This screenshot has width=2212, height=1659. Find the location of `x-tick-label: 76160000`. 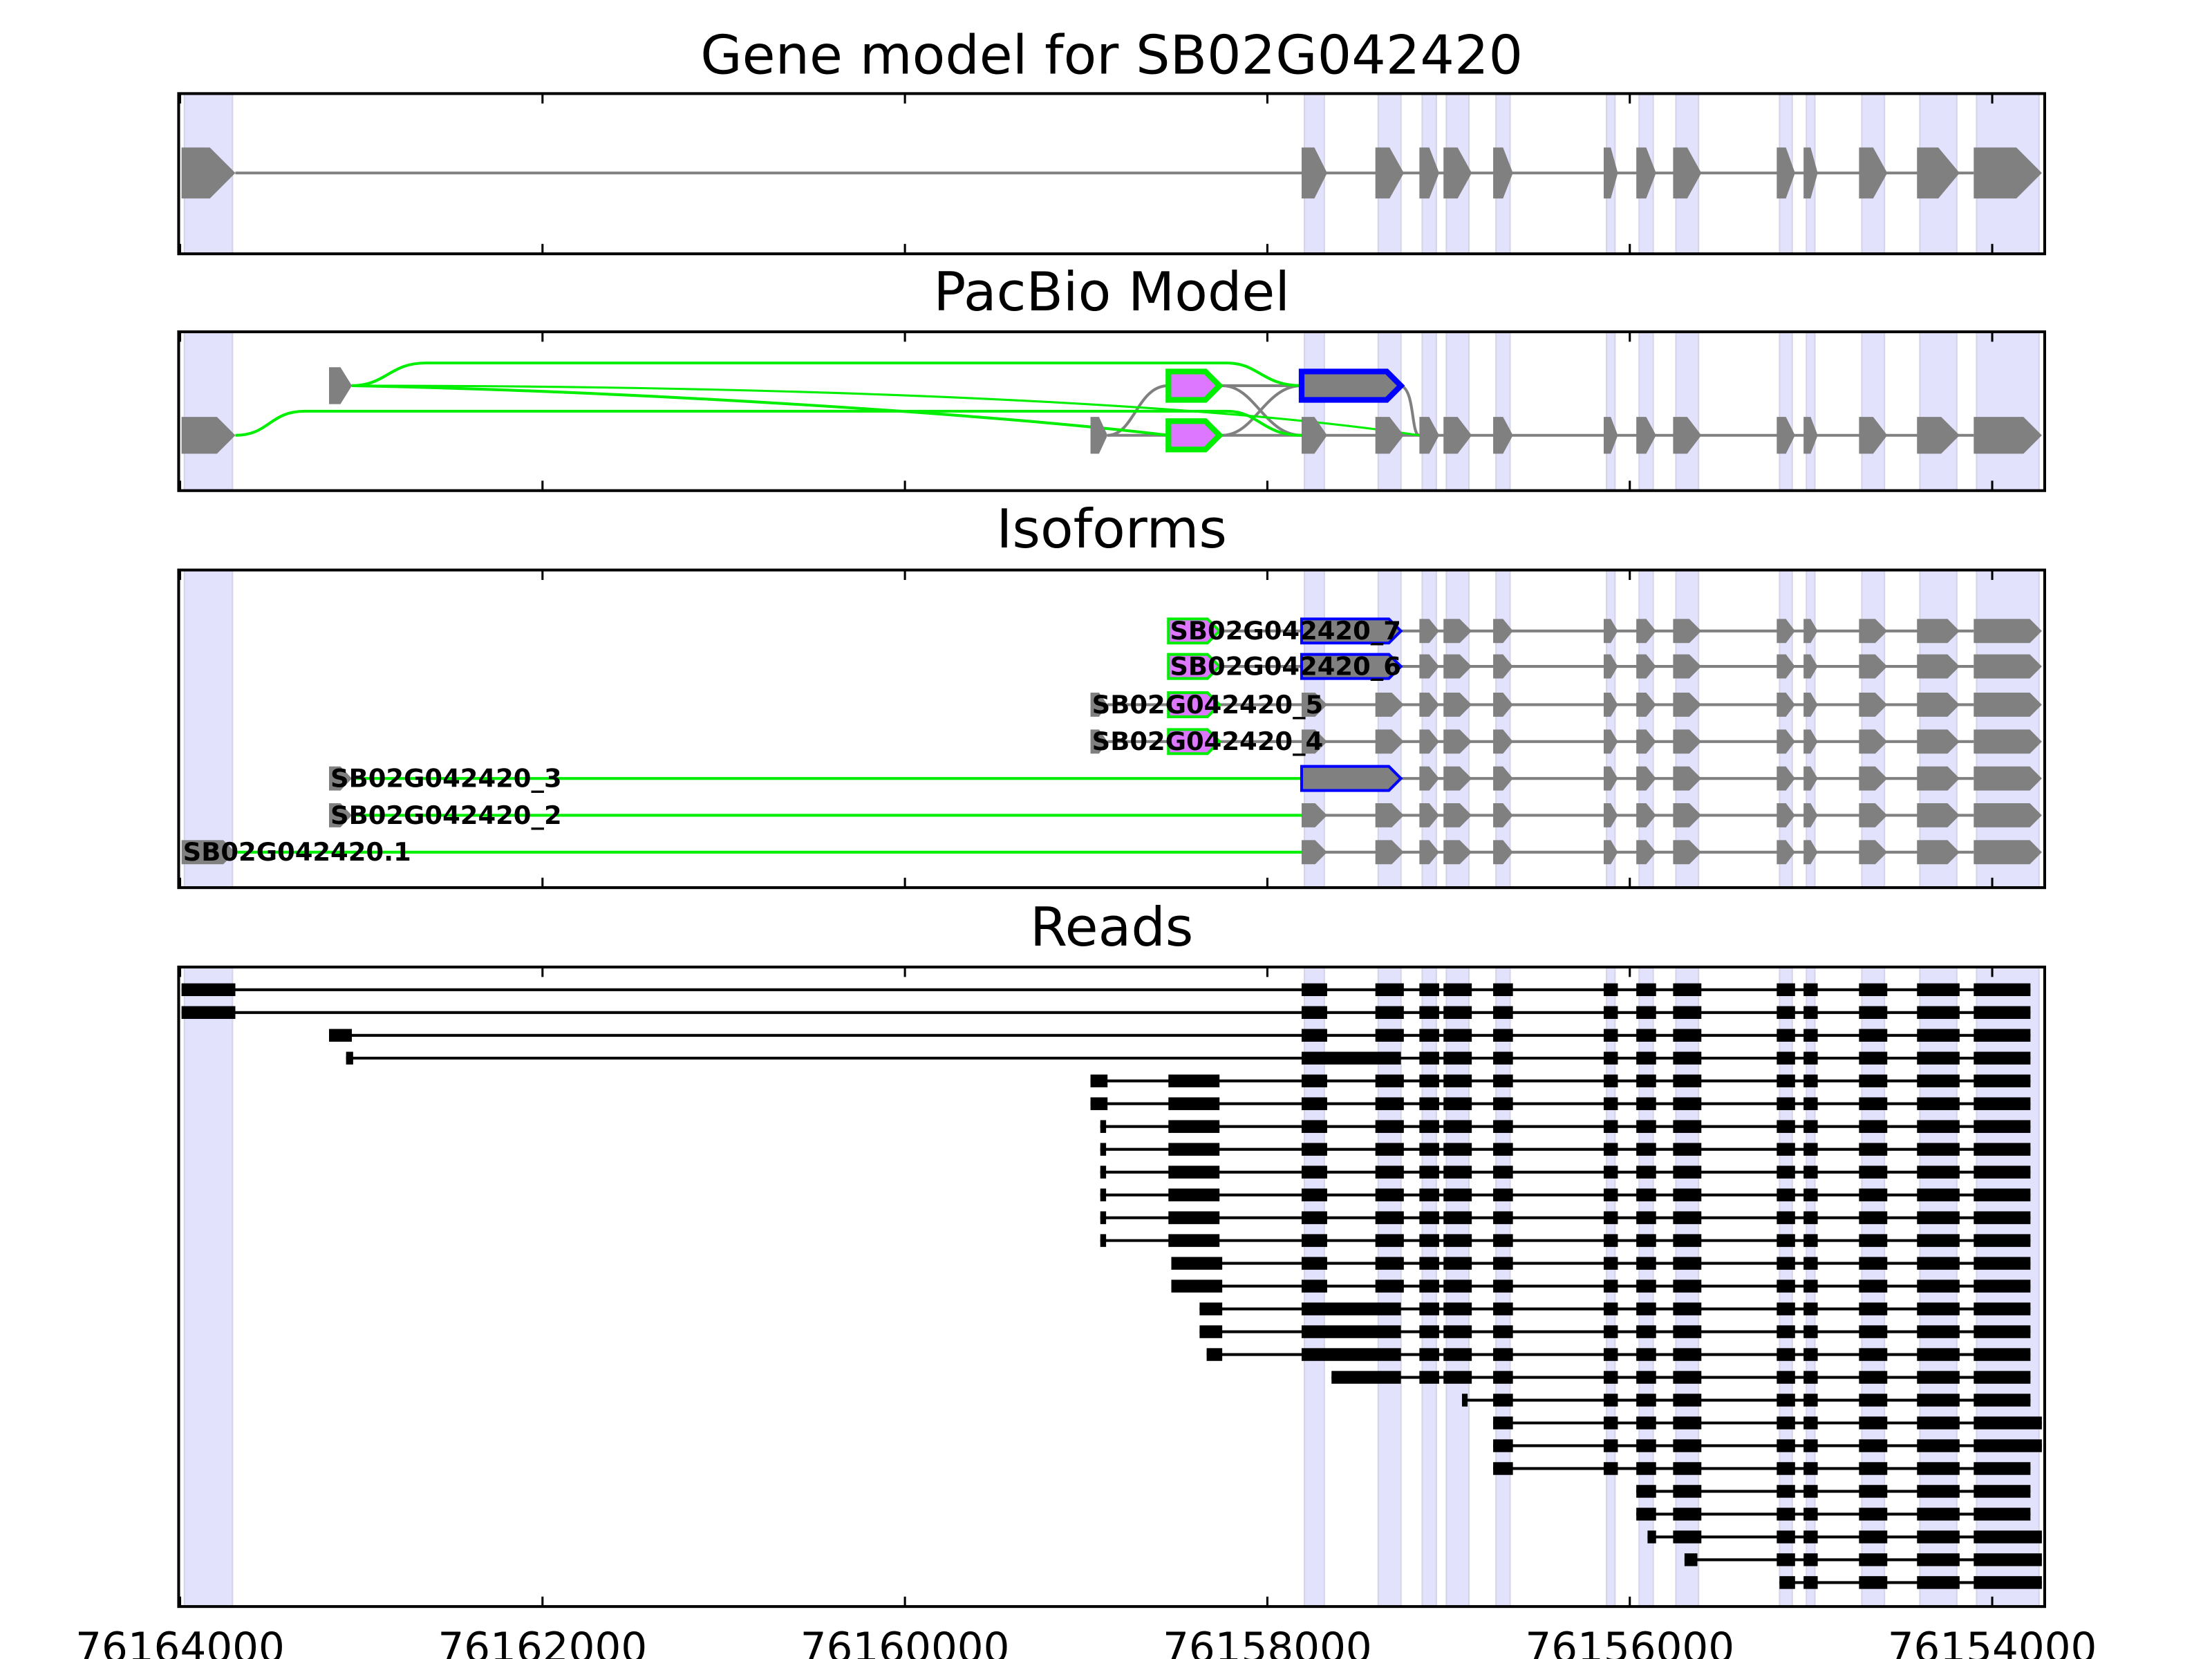

x-tick-label: 76160000 is located at coordinates (905, 1642).